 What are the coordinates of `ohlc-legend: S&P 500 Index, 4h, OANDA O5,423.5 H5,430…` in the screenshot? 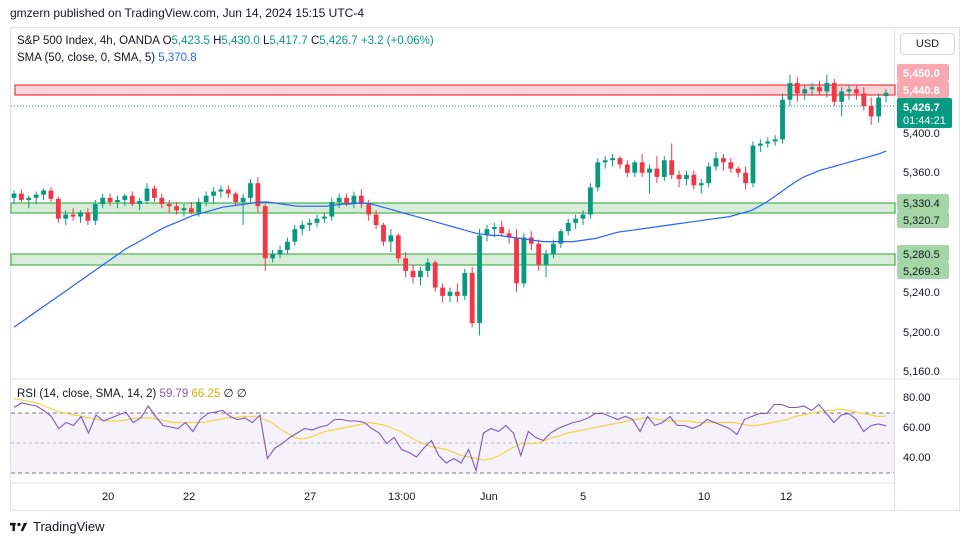 It's located at (225, 41).